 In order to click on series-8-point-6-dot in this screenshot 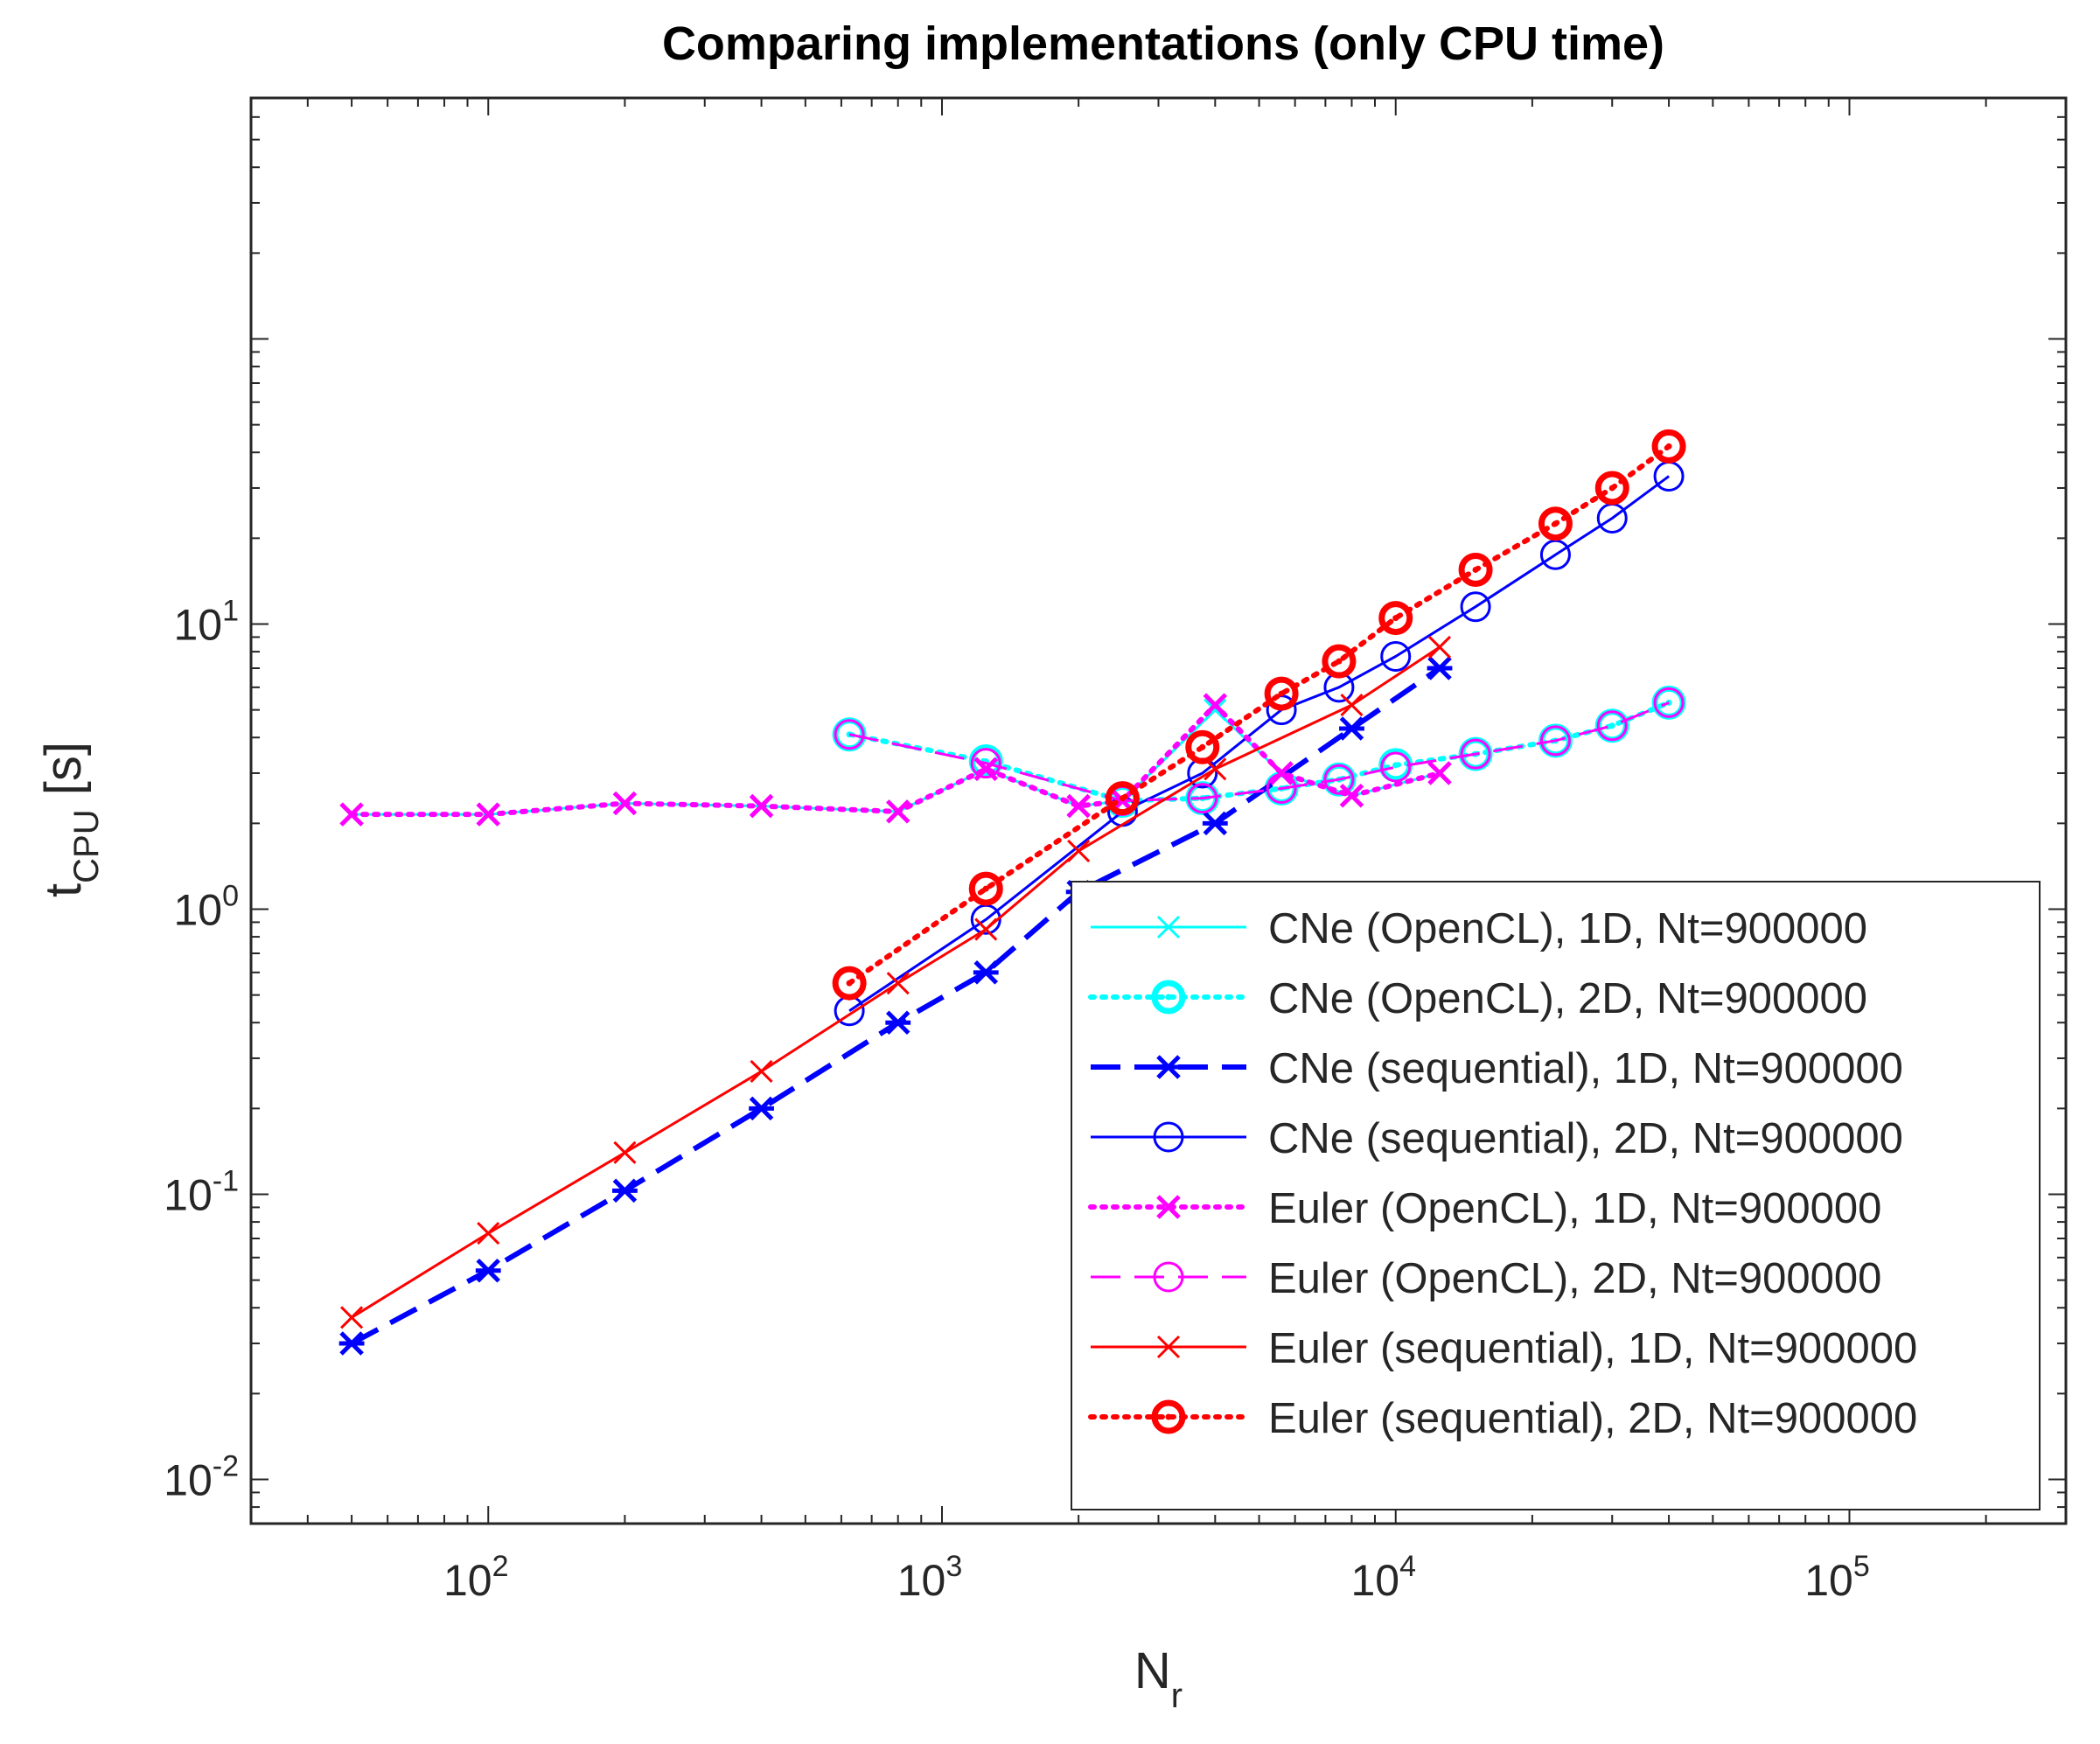, I will do `click(1339, 661)`.